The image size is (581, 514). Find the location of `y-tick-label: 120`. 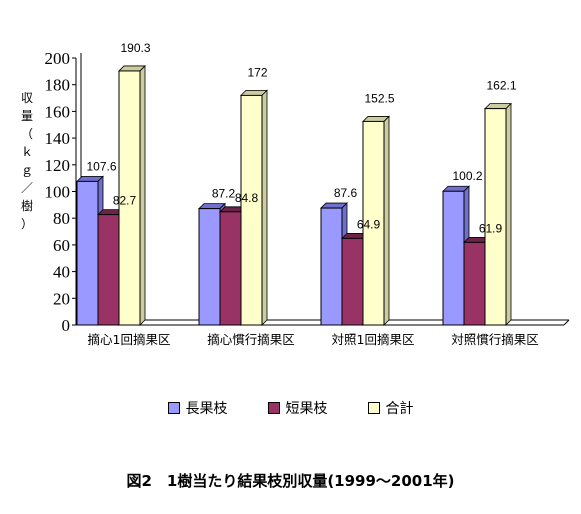

y-tick-label: 120 is located at coordinates (58, 165).